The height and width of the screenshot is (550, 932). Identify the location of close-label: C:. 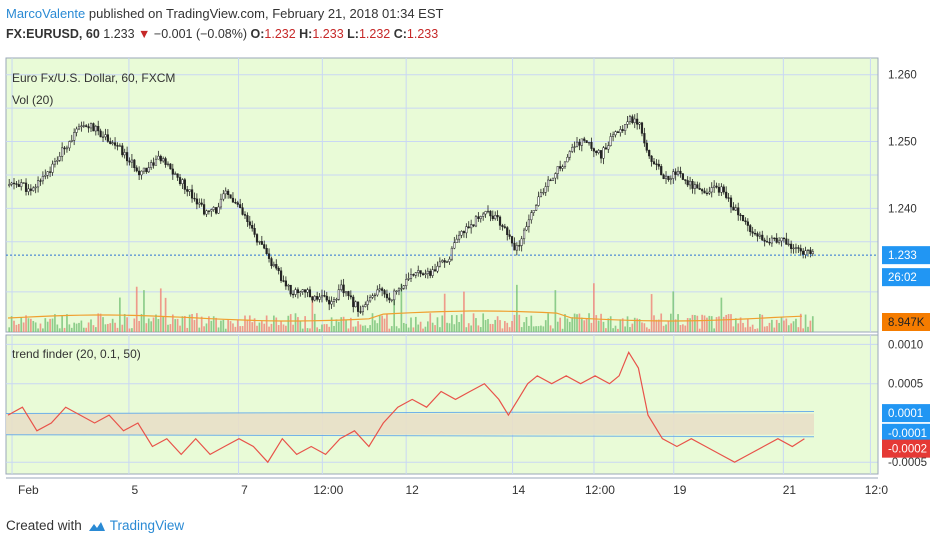
(400, 34).